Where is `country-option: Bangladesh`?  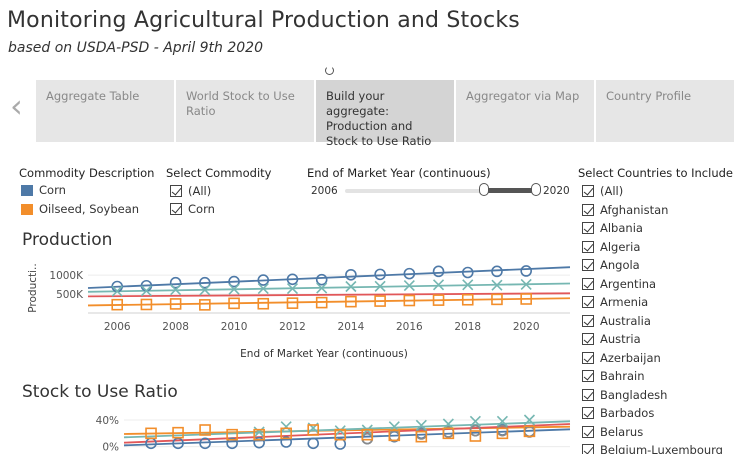 country-option: Bangladesh is located at coordinates (624, 395).